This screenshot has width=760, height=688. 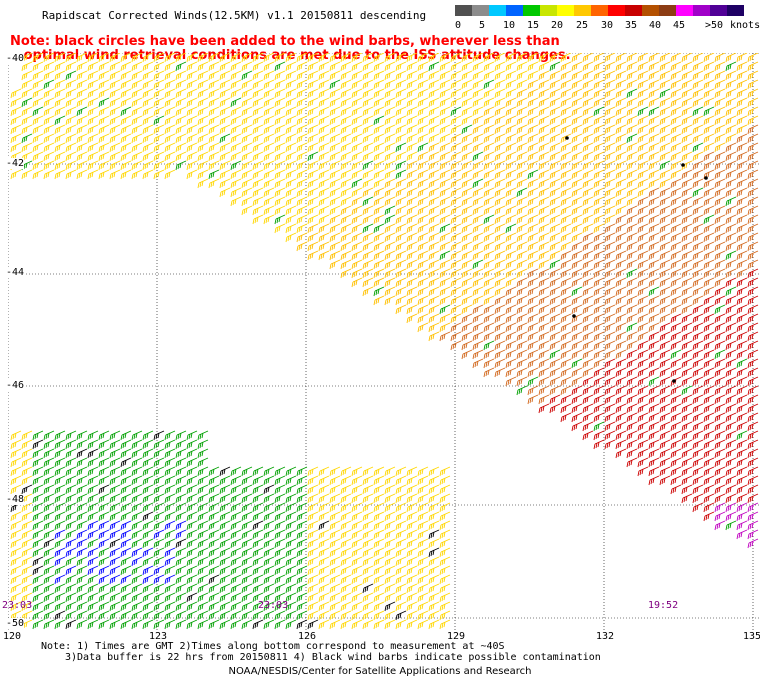 I want to click on legend-tick-label: 10, so click(x=509, y=25).